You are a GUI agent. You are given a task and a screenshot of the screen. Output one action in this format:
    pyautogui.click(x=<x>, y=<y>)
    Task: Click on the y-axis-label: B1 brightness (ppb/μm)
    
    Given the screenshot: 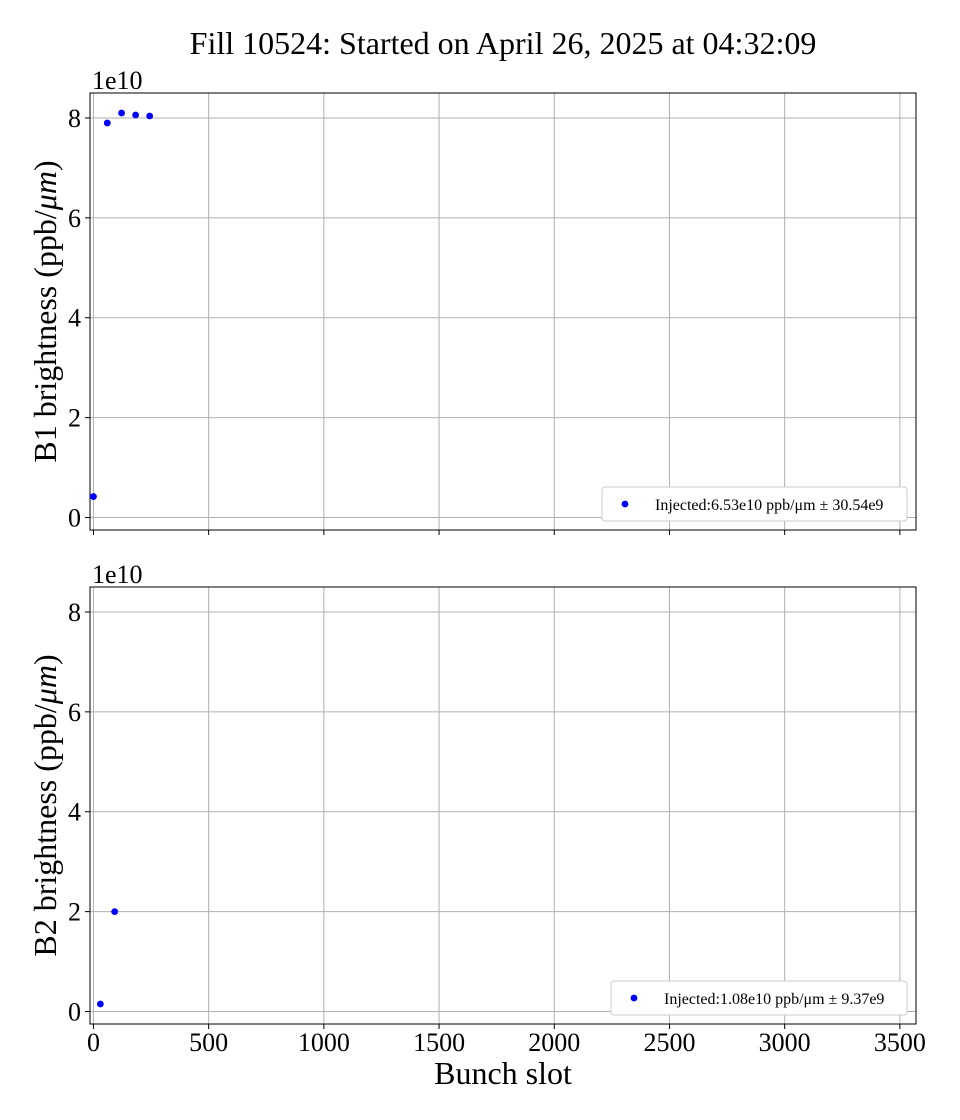 What is the action you would take?
    pyautogui.click(x=45, y=311)
    